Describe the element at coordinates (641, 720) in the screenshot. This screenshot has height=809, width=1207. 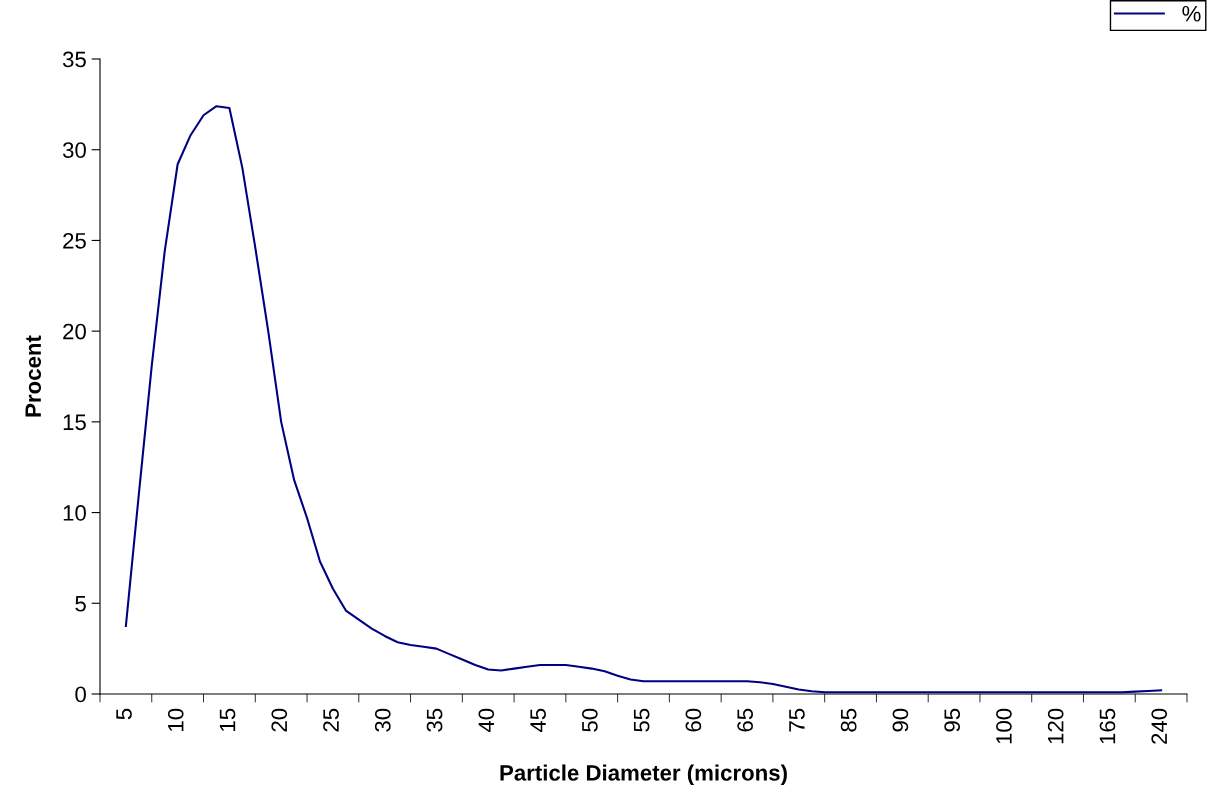
I see `x-tick-label: 55` at that location.